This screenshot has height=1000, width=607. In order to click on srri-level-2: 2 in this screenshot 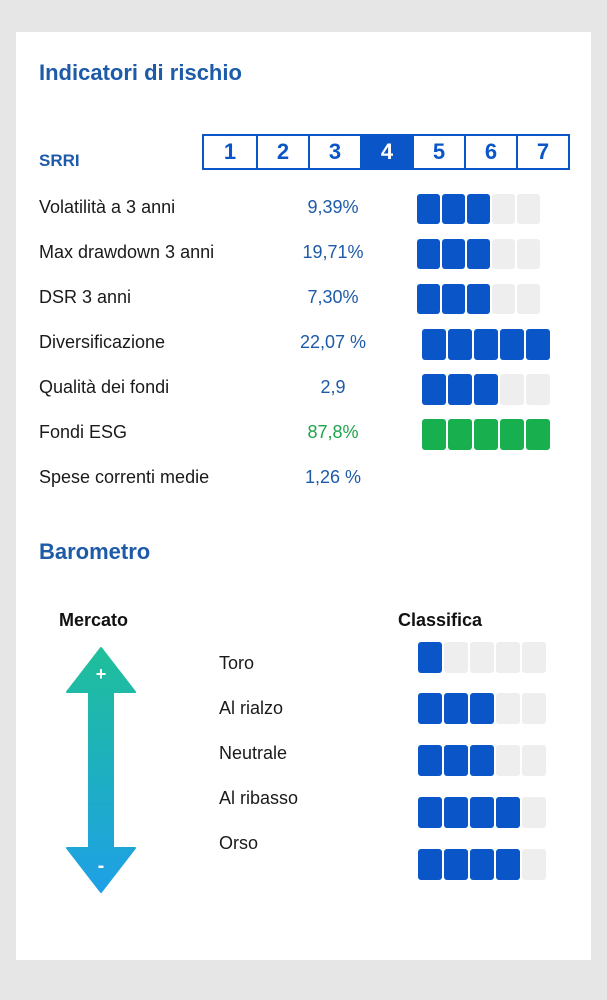, I will do `click(282, 152)`.